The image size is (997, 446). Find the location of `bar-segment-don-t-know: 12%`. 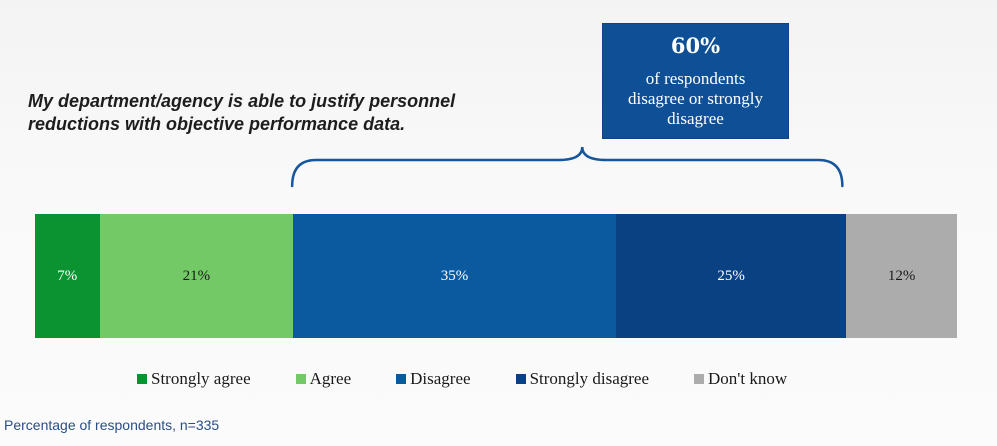

bar-segment-don-t-know: 12% is located at coordinates (901, 276).